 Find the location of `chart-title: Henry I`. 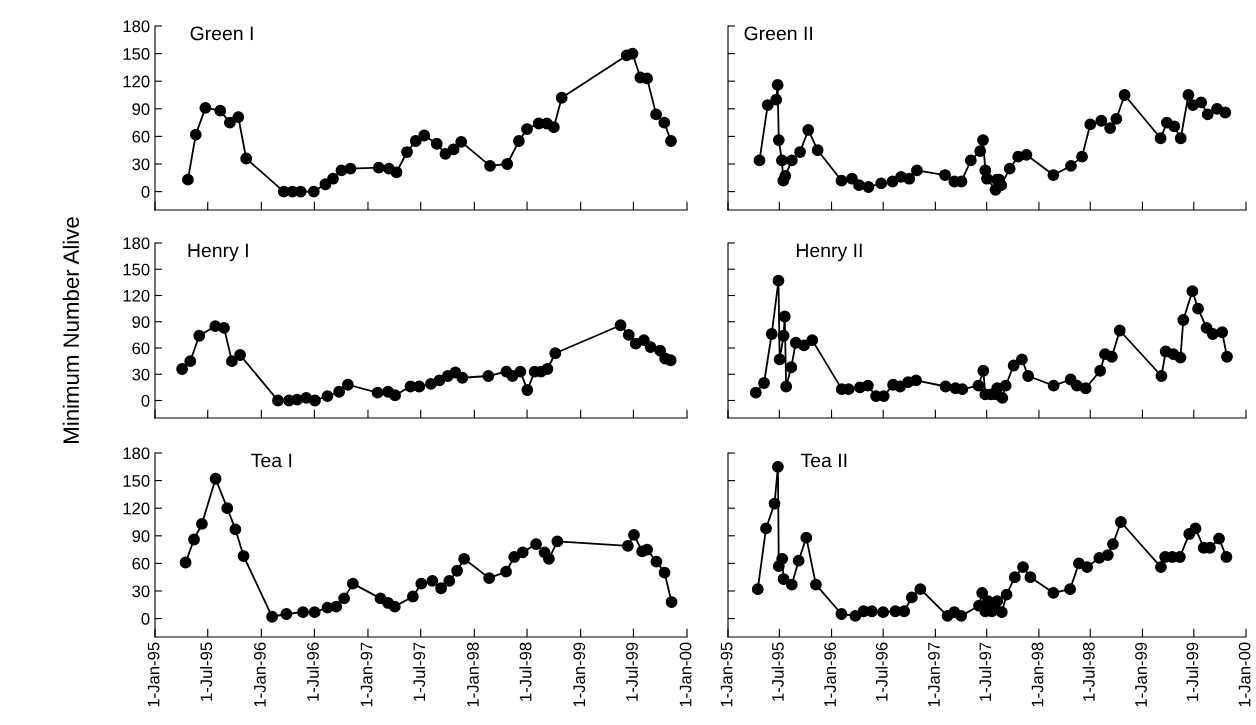

chart-title: Henry I is located at coordinates (218, 252).